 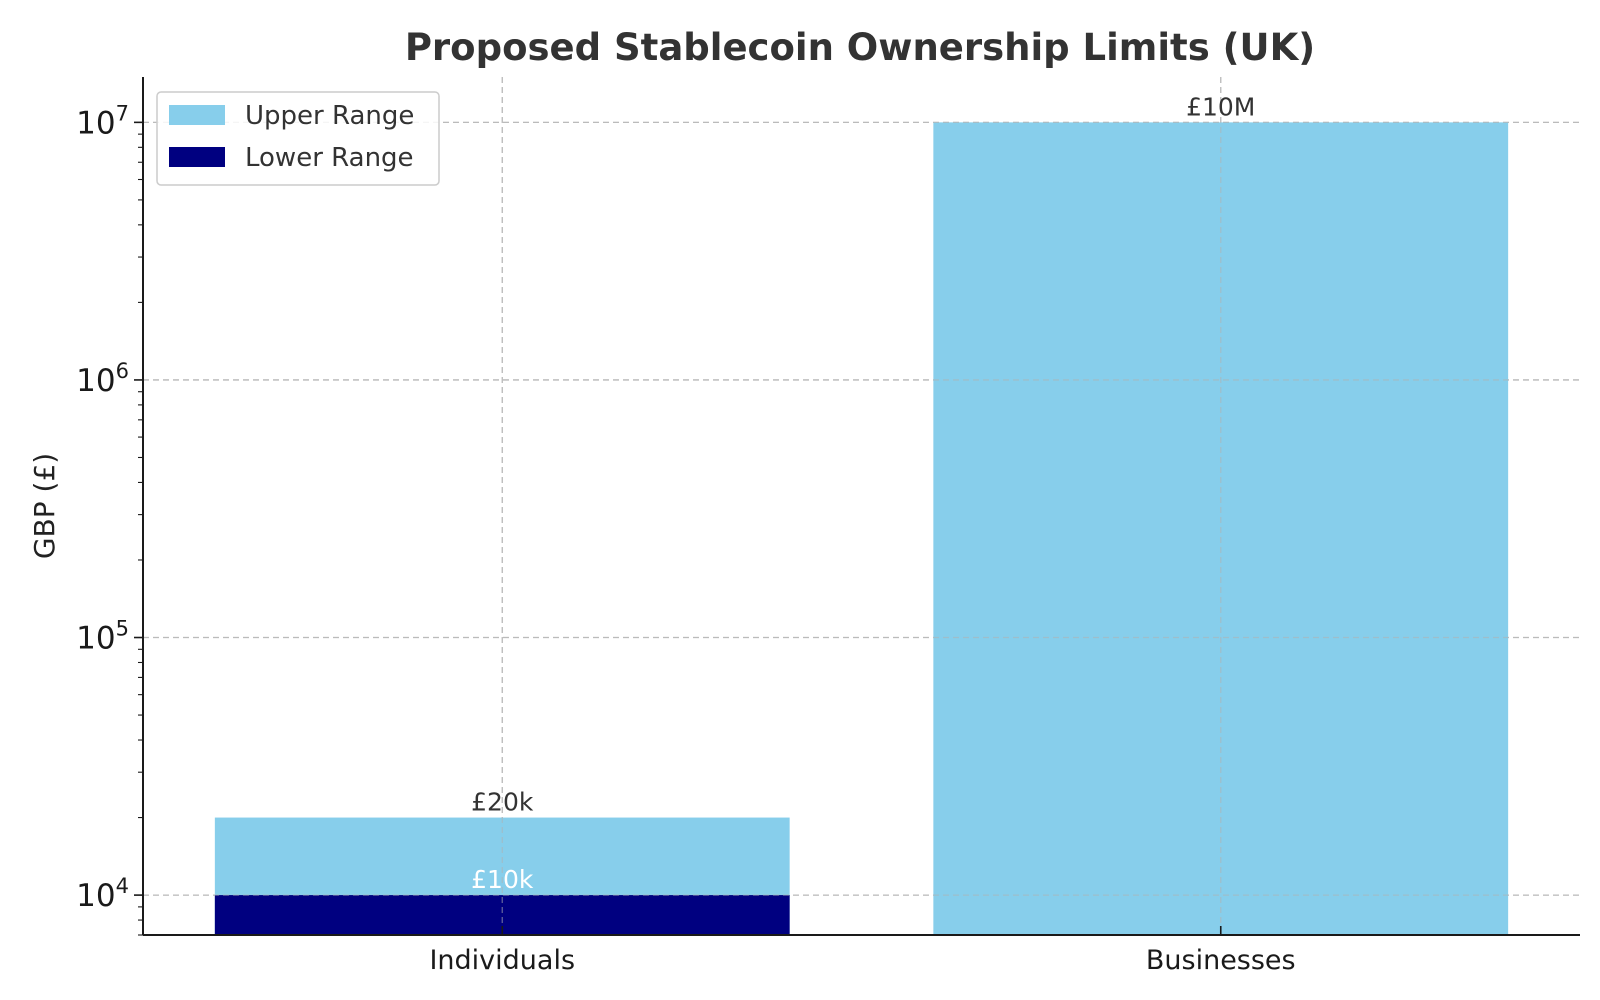 What do you see at coordinates (329, 158) in the screenshot?
I see `legend-label: Lower Range` at bounding box center [329, 158].